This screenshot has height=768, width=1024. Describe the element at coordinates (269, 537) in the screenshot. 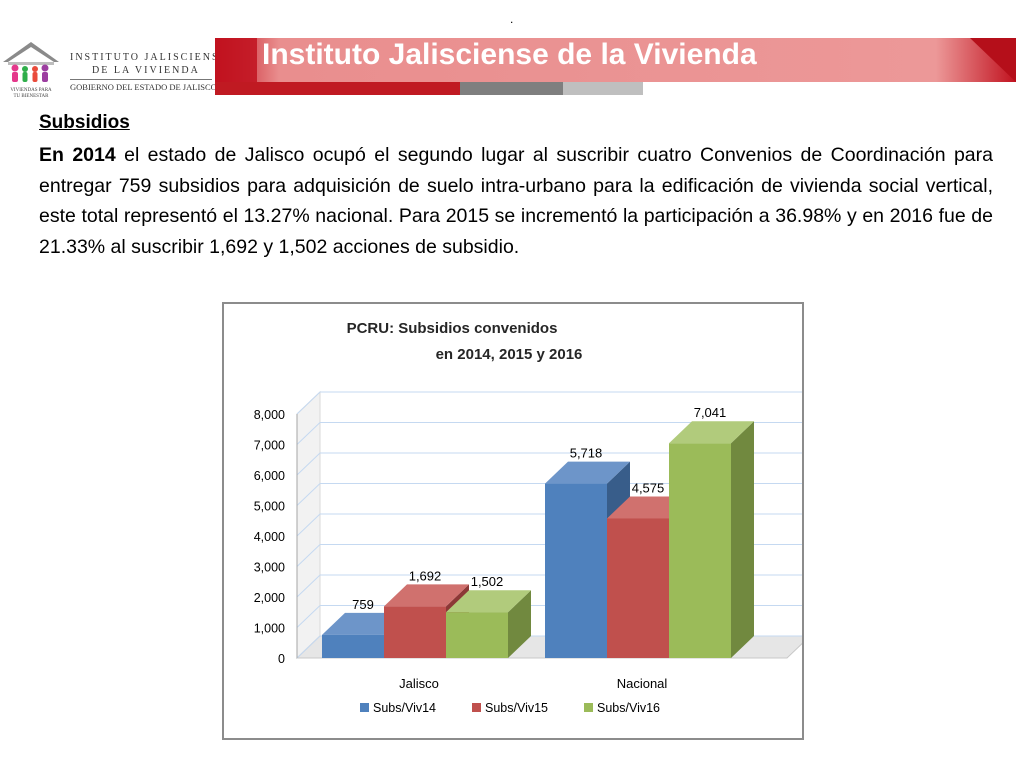

I see `y-tick-label: 4,000` at that location.